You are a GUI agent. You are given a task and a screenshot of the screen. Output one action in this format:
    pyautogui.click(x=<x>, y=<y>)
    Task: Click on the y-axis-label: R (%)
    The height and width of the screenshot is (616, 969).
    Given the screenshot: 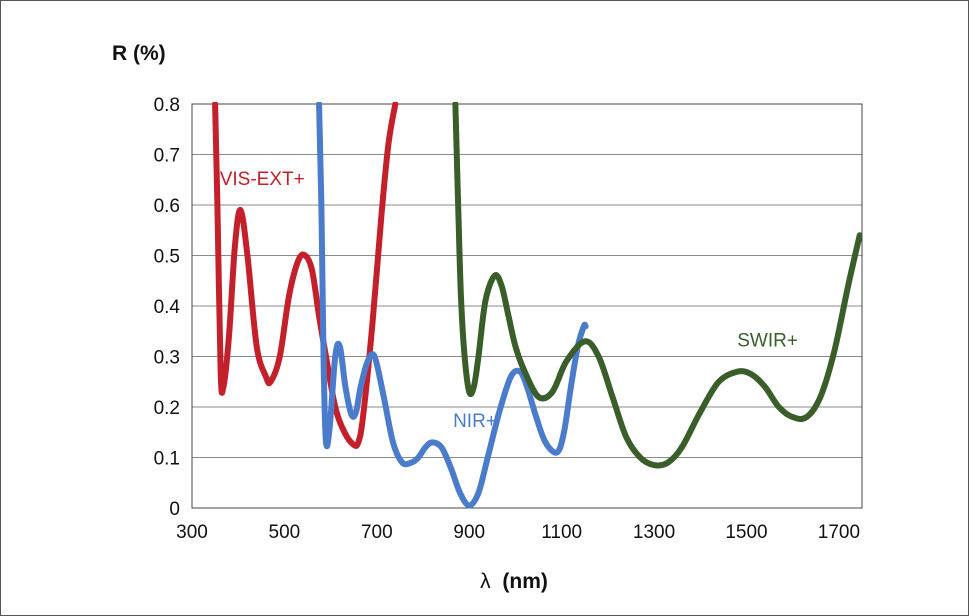 What is the action you would take?
    pyautogui.click(x=139, y=53)
    